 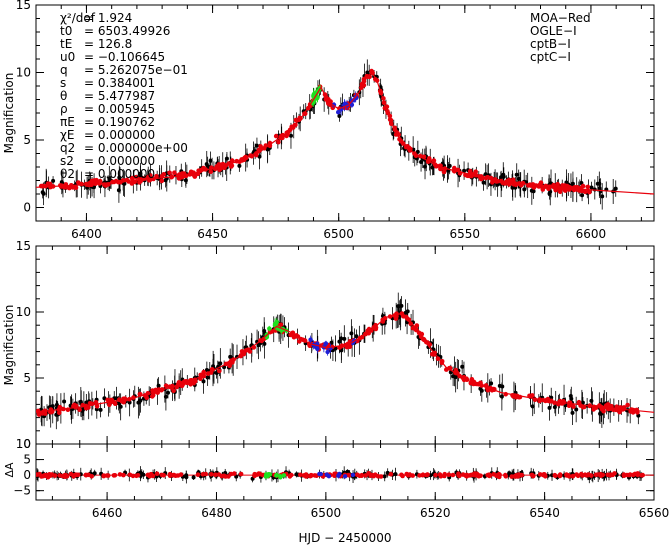 What do you see at coordinates (23, 73) in the screenshot?
I see `y-tick-label: 10` at bounding box center [23, 73].